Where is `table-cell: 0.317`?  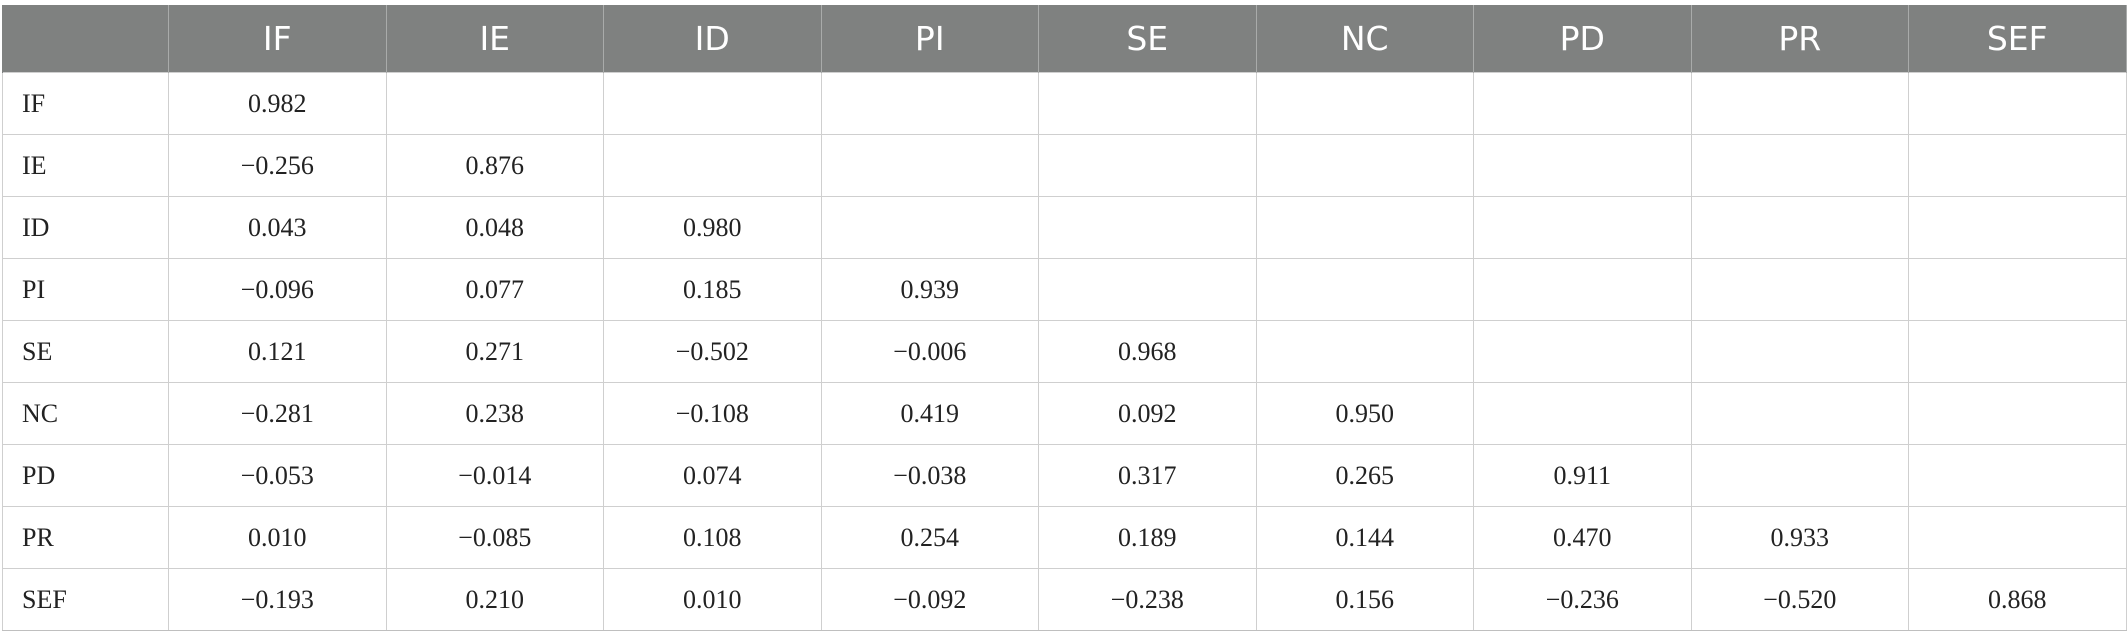 table-cell: 0.317 is located at coordinates (1147, 475).